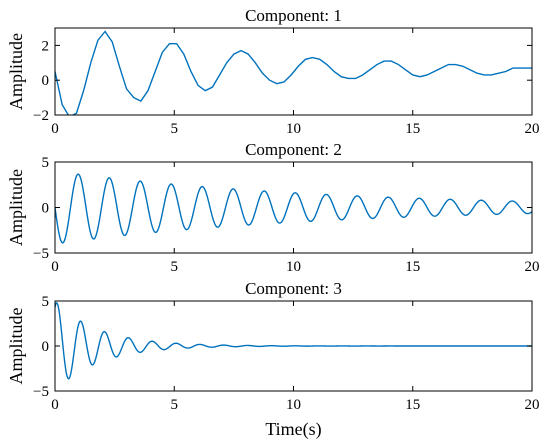  What do you see at coordinates (293, 429) in the screenshot?
I see `x-axis-label: Time(s)` at bounding box center [293, 429].